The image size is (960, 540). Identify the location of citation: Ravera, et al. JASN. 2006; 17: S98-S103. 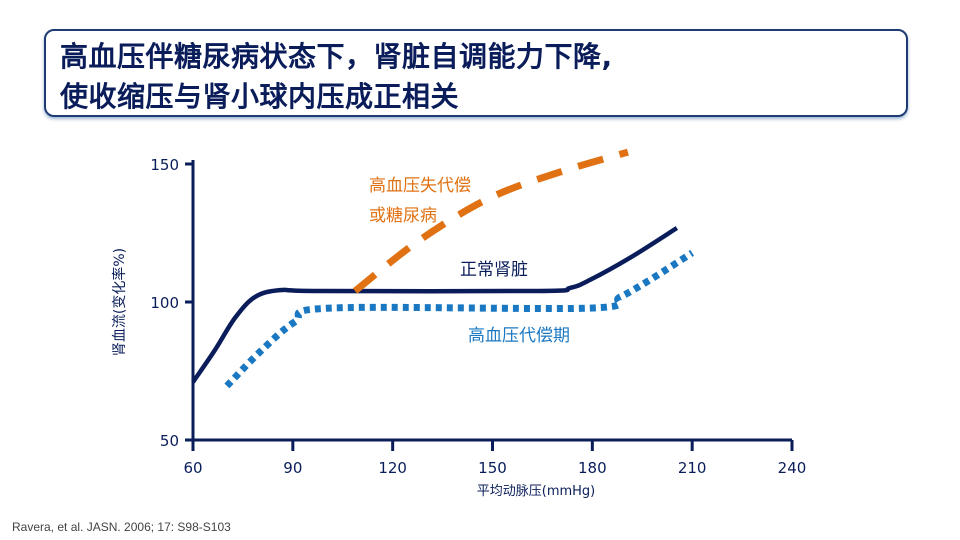
(121, 527).